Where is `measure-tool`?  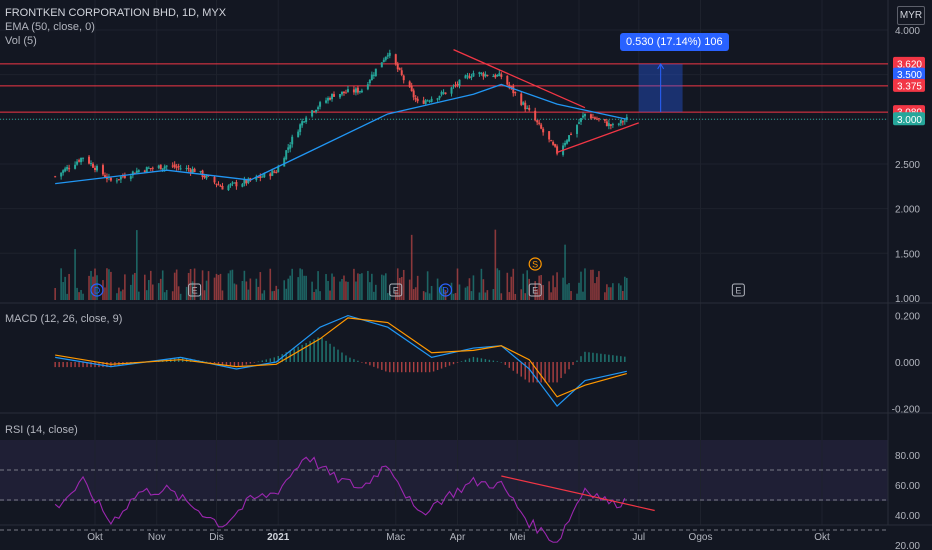
measure-tool is located at coordinates (660, 87).